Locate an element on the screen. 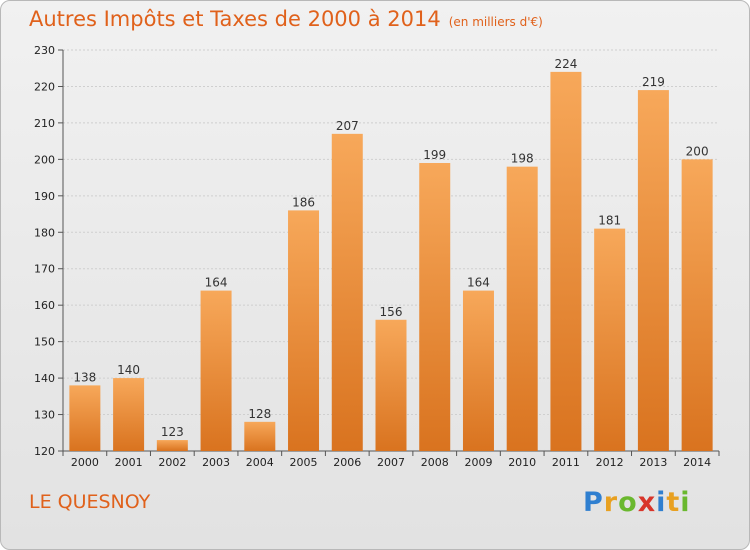  value-label: 128 is located at coordinates (259, 414).